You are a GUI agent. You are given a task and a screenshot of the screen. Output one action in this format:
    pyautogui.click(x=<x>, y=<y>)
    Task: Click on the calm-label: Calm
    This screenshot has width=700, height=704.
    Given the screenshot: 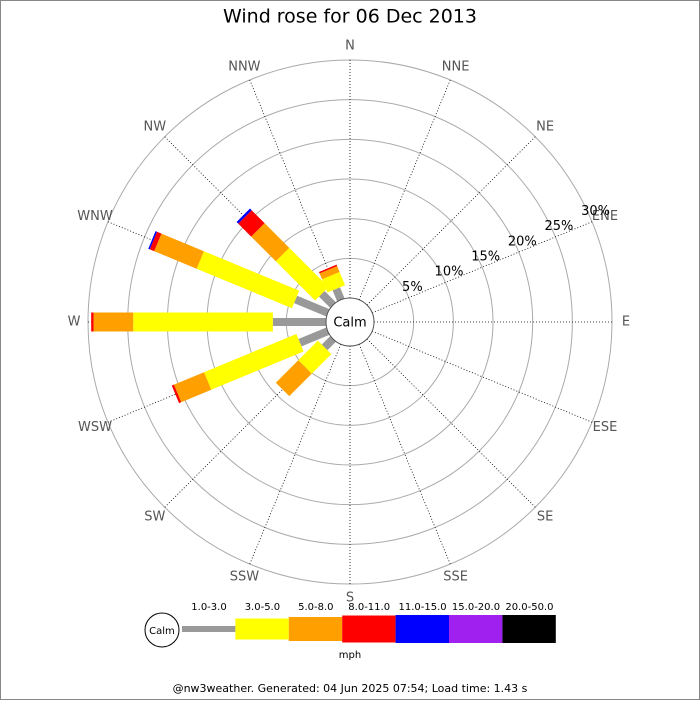 What is the action you would take?
    pyautogui.click(x=349, y=323)
    